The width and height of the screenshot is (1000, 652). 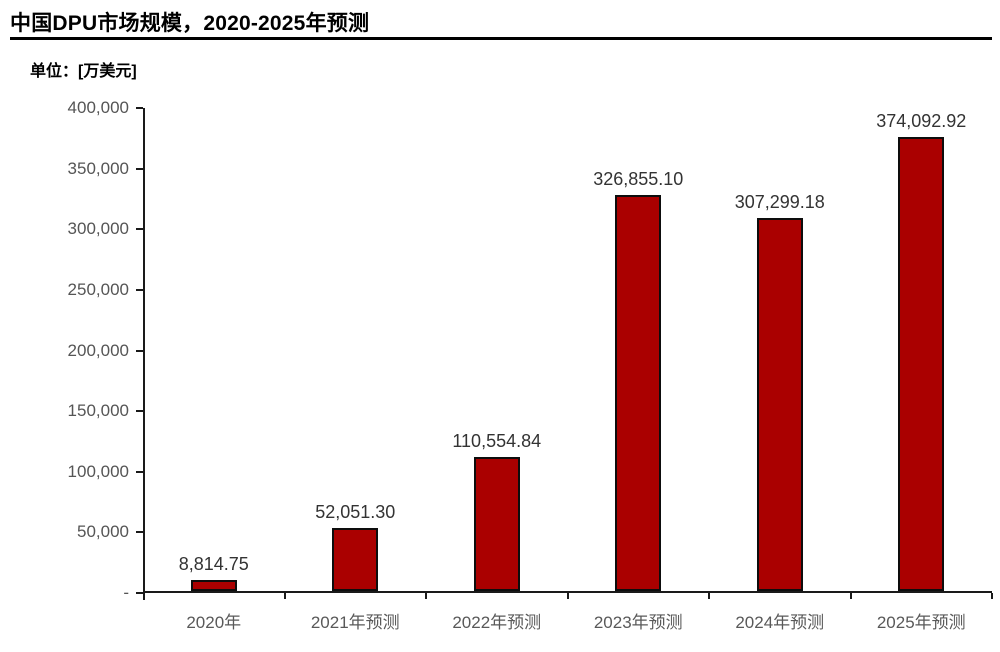 I want to click on bar-value-label: 8,814.75, so click(x=213, y=564).